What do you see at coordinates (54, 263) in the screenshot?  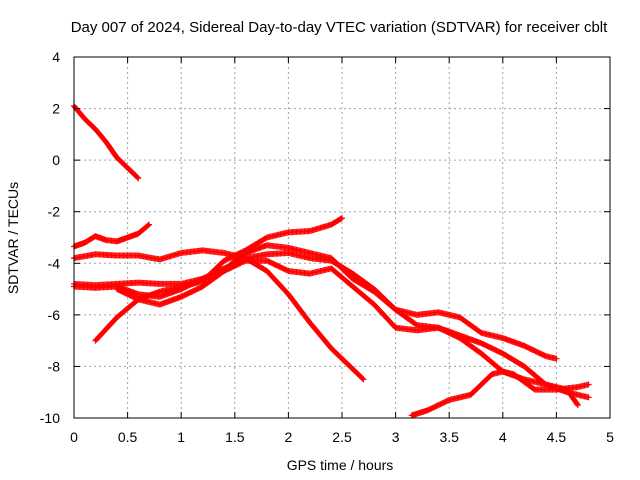 I see `y-tick-label: -4` at bounding box center [54, 263].